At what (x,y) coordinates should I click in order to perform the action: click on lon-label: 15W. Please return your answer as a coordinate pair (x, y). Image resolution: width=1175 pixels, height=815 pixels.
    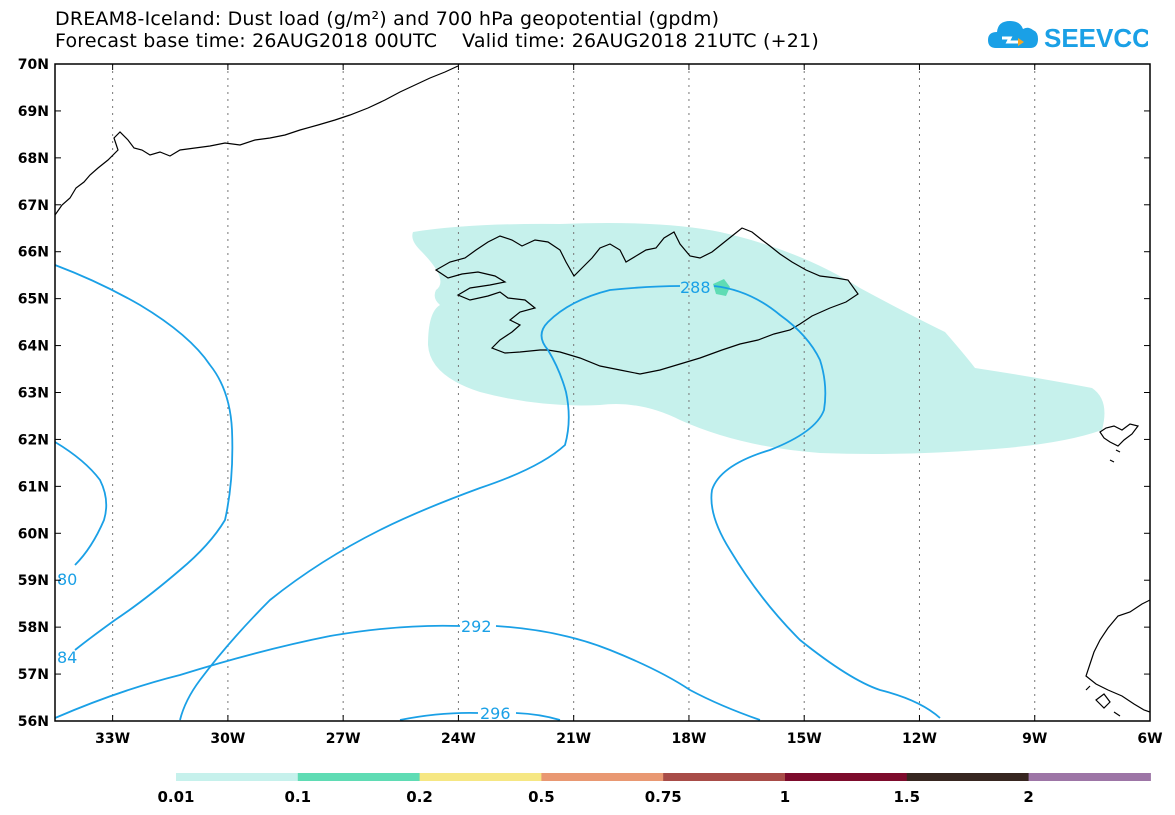
    Looking at the image, I should click on (804, 739).